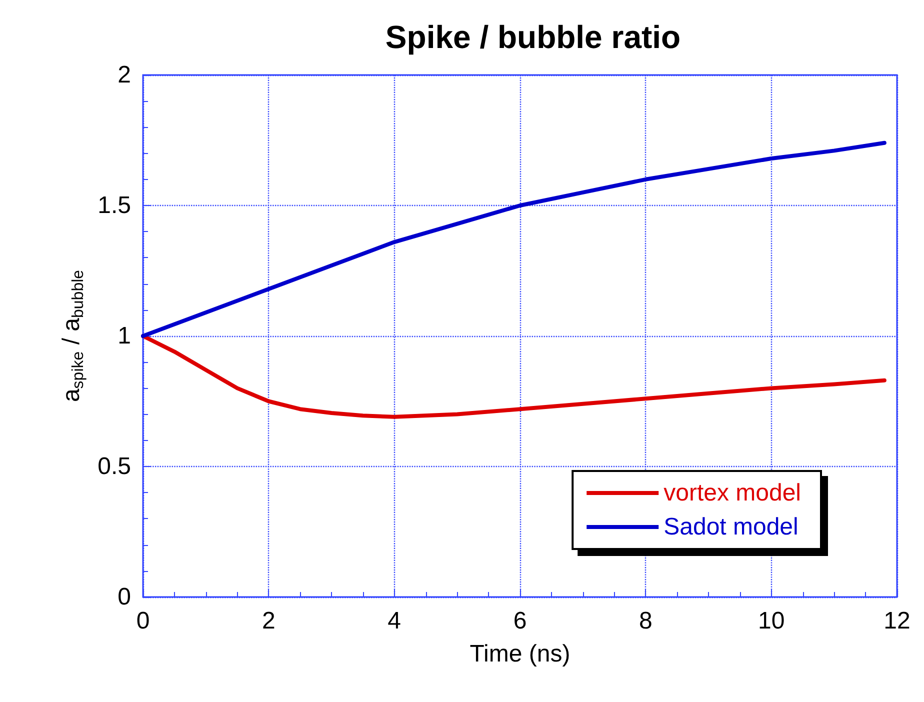 The image size is (924, 702). I want to click on x-tick-label: 0, so click(143, 621).